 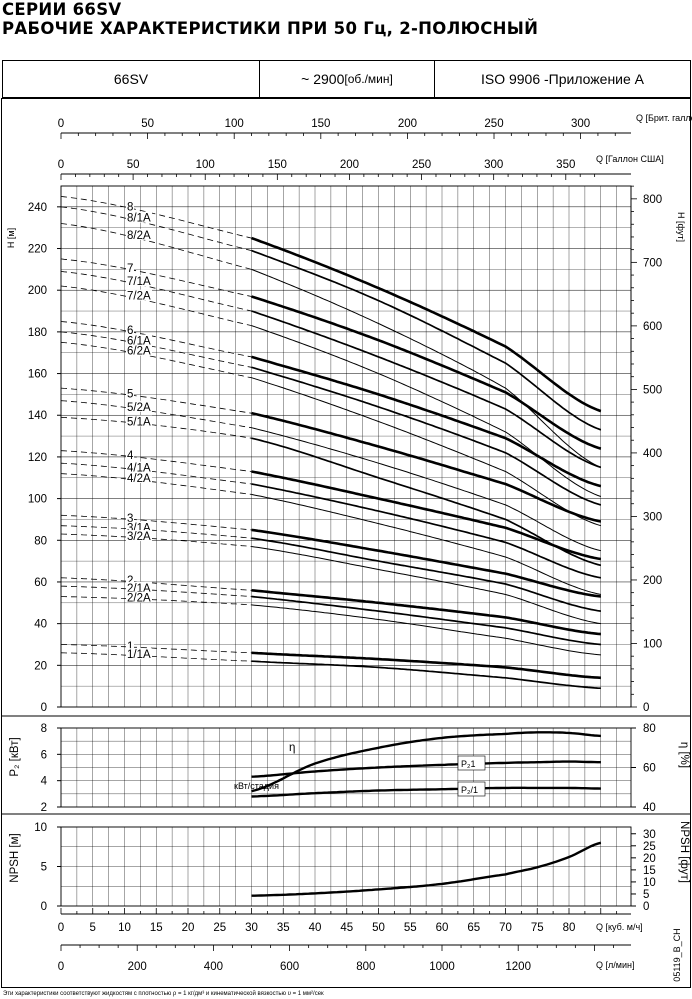 I want to click on curve-label-5-2A: 5/2A, so click(x=139, y=408).